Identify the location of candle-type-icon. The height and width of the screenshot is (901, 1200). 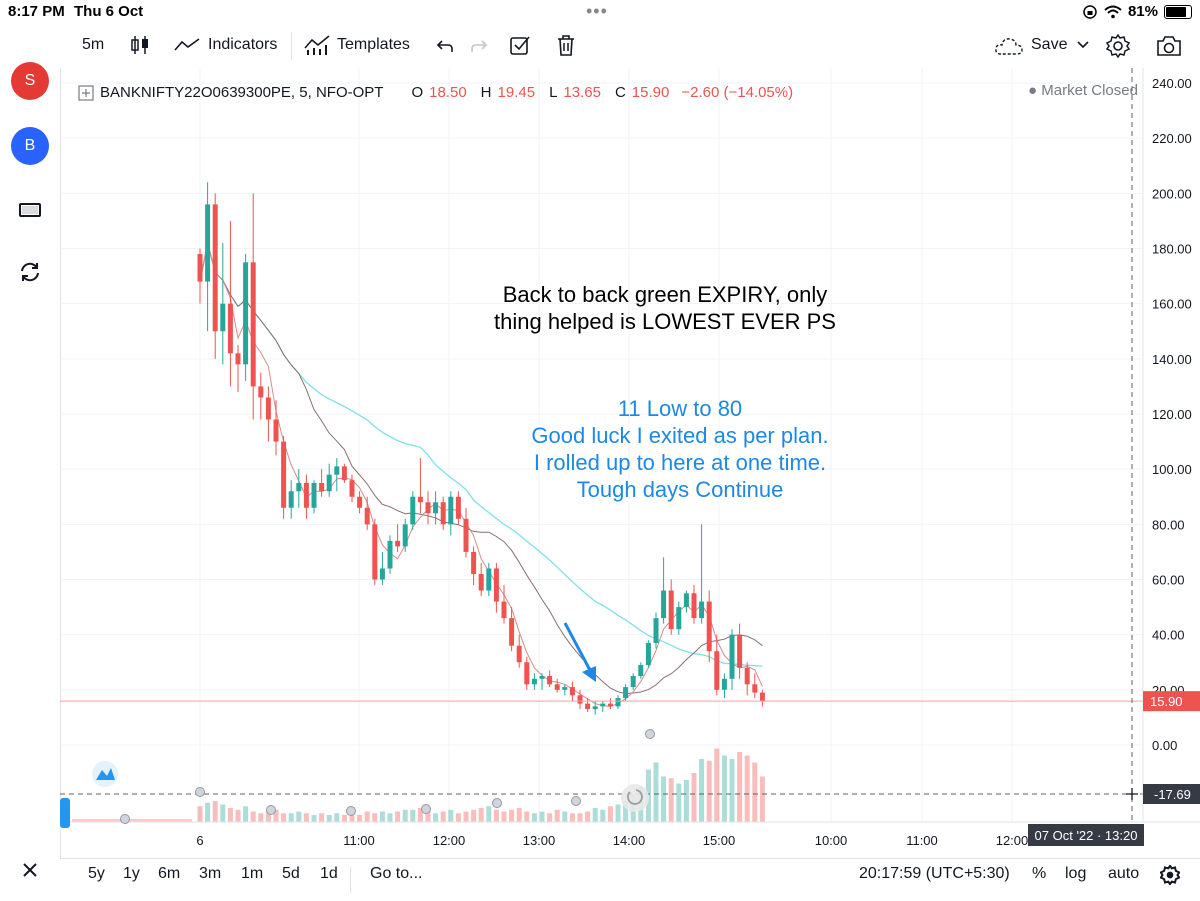
(140, 45).